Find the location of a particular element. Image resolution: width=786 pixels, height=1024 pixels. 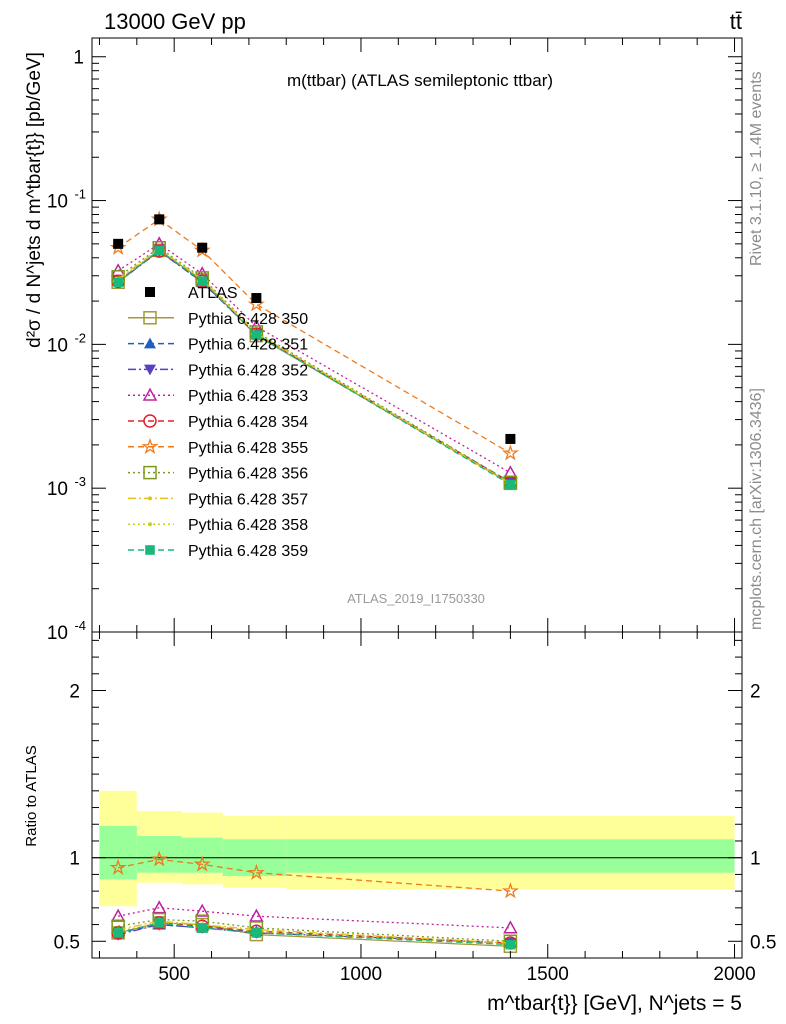

legend-label: Pythia 6.428 356 is located at coordinates (248, 474).